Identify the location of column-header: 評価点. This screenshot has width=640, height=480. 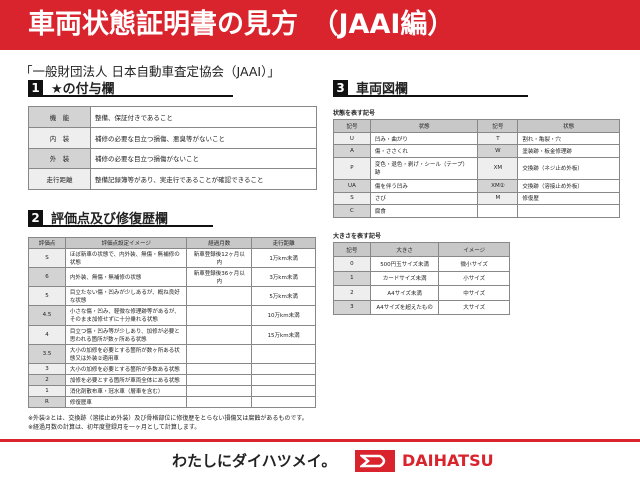
(47, 243).